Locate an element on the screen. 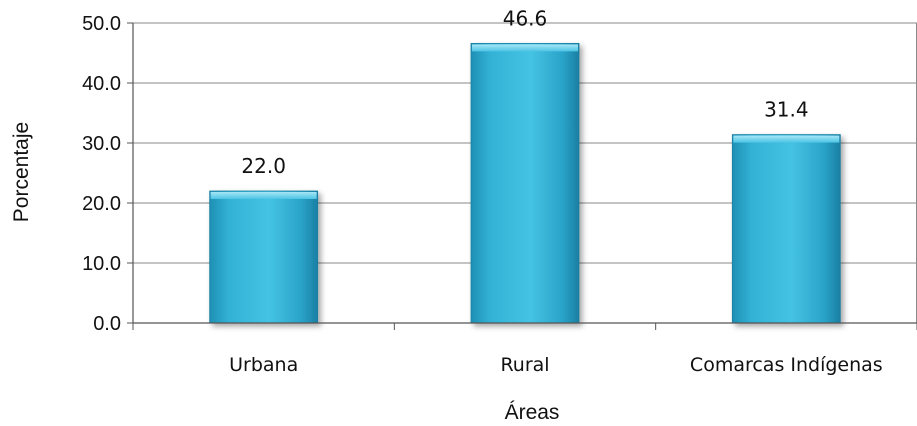 This screenshot has height=426, width=917. x-tick-label: Rural is located at coordinates (524, 365).